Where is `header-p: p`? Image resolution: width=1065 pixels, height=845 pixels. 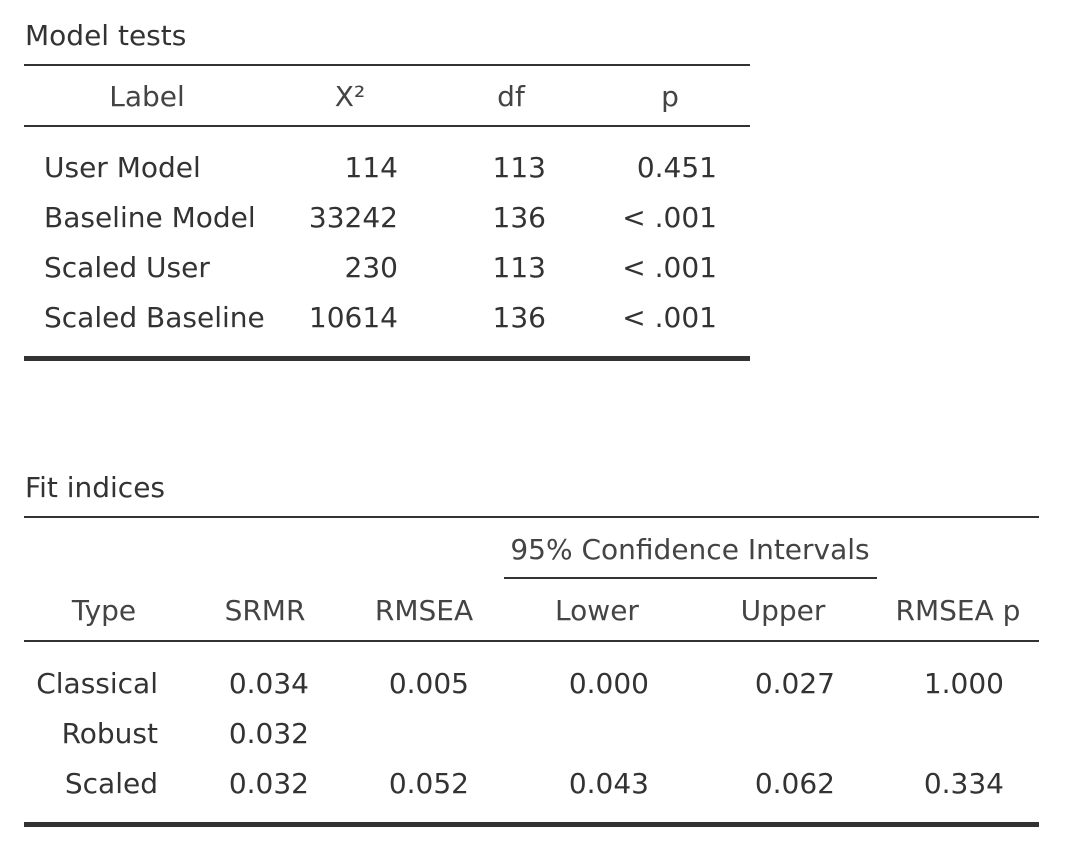 header-p: p is located at coordinates (670, 96).